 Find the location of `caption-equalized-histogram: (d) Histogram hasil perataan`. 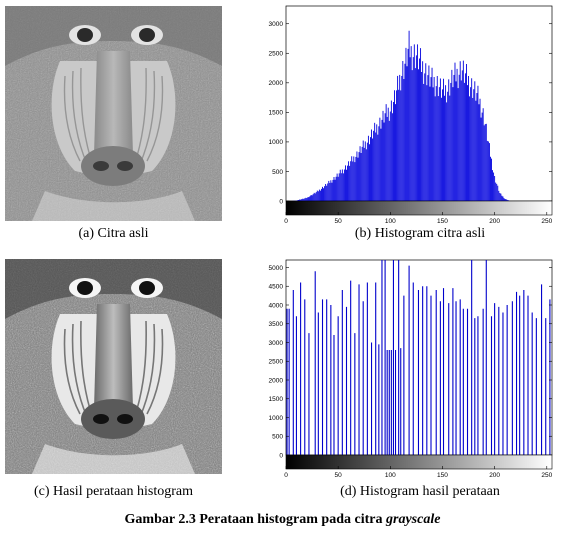

caption-equalized-histogram: (d) Histogram hasil perataan is located at coordinates (420, 491).